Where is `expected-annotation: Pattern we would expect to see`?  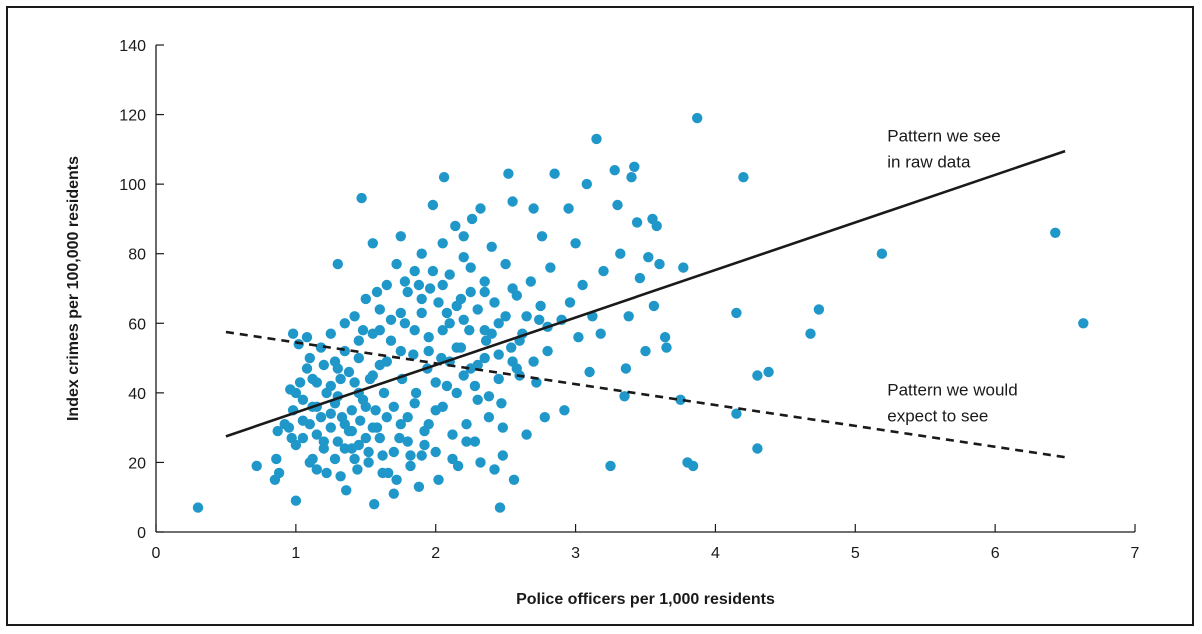 expected-annotation: Pattern we would expect to see is located at coordinates (952, 402).